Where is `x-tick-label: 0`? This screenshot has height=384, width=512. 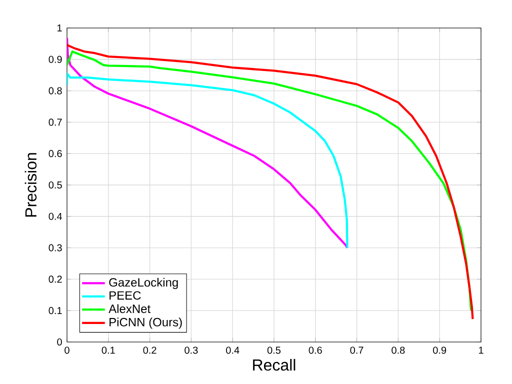 x-tick-label: 0 is located at coordinates (67, 350).